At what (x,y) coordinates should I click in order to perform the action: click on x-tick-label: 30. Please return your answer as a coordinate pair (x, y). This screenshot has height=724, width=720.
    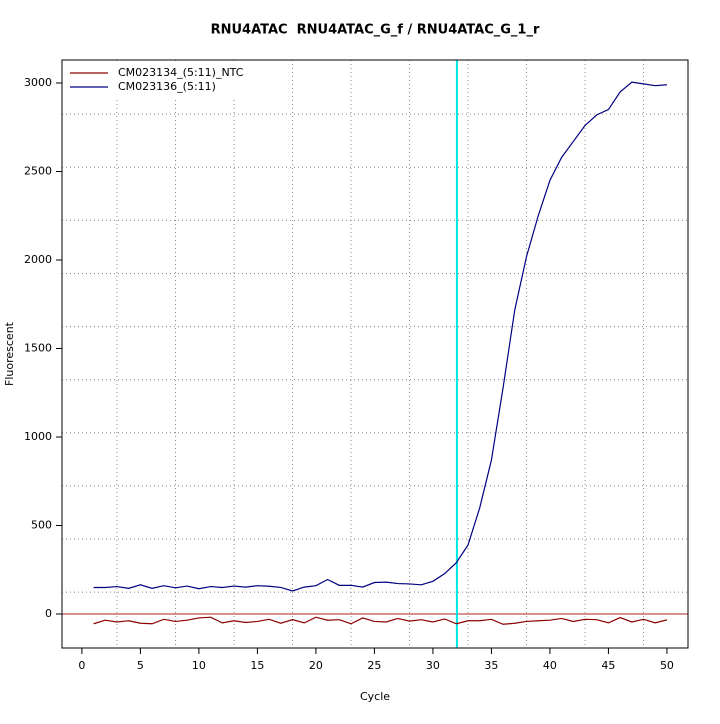
    Looking at the image, I should click on (433, 665).